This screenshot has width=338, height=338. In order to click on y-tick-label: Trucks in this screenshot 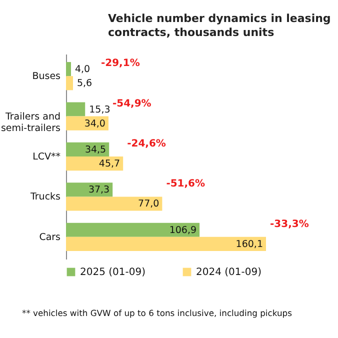, I will do `click(45, 197)`.